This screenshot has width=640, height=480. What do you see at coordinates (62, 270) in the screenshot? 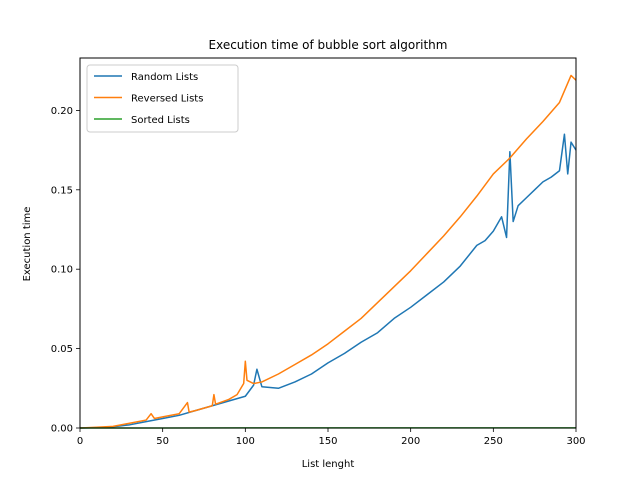
I see `y-tick-label: 0.10` at bounding box center [62, 270].